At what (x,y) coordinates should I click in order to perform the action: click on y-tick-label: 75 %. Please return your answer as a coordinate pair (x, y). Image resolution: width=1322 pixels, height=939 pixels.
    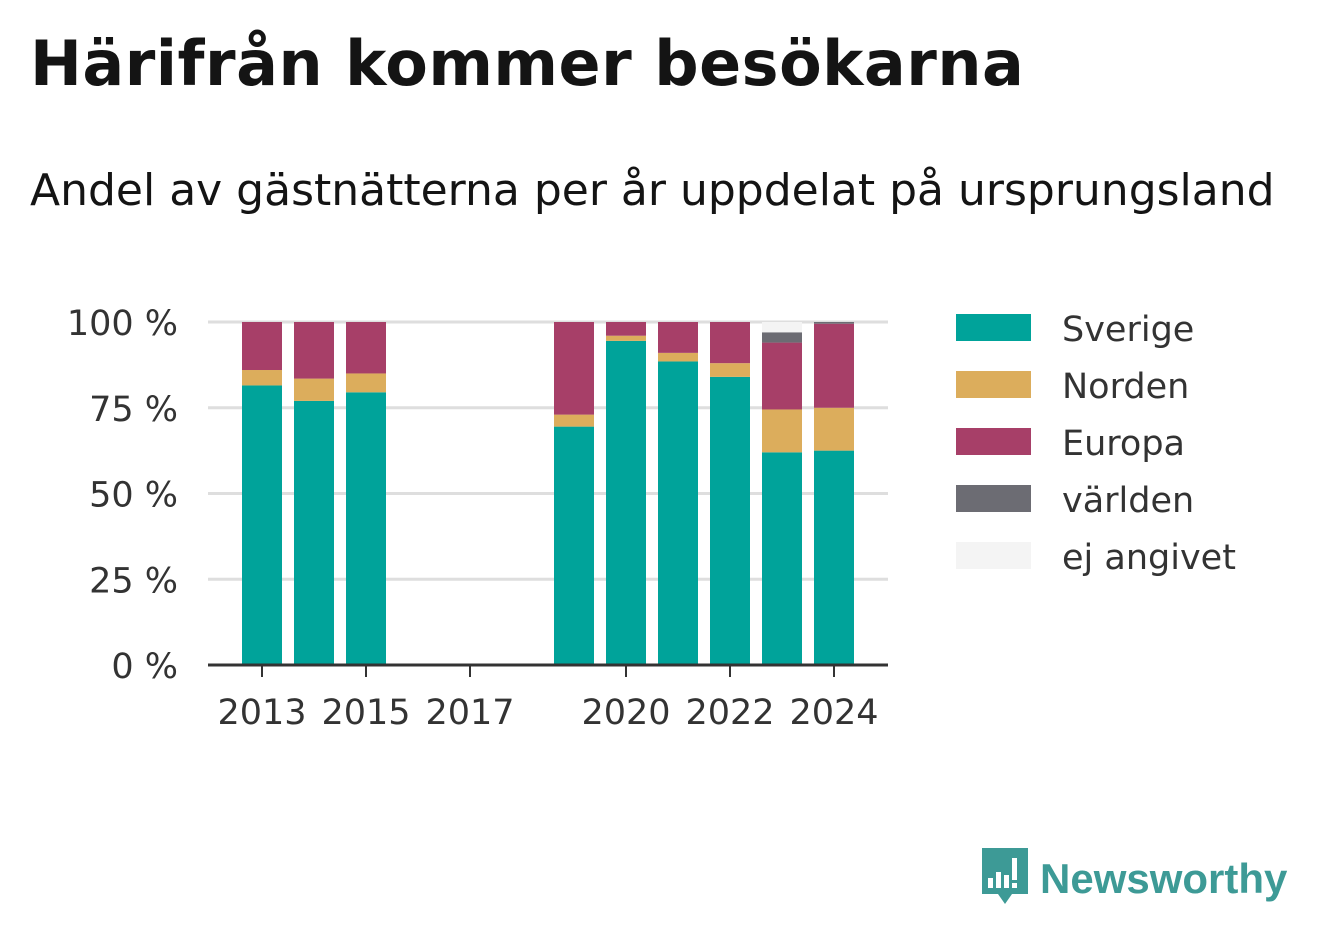
    Looking at the image, I should click on (133, 410).